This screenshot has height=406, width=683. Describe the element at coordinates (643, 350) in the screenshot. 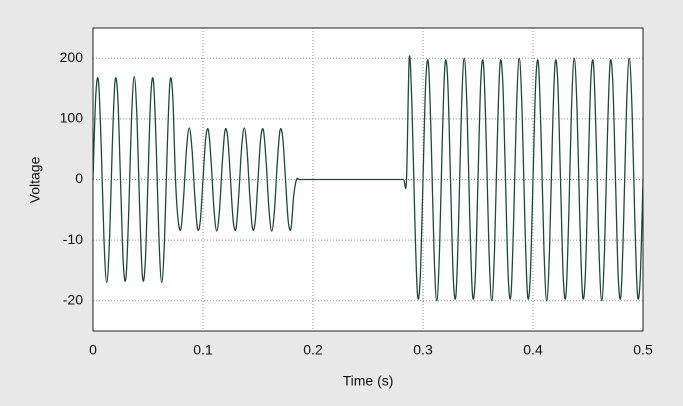

I see `x-tick-label: 0.5` at that location.